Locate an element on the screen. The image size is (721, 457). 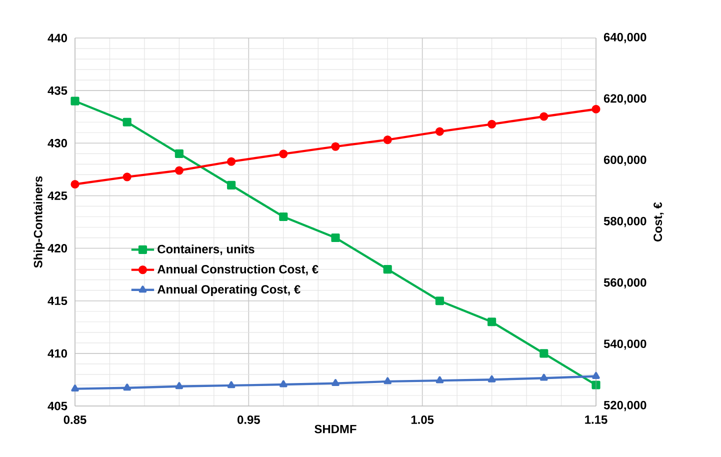
legend-label: Annual Construction Cost, € is located at coordinates (237, 270).